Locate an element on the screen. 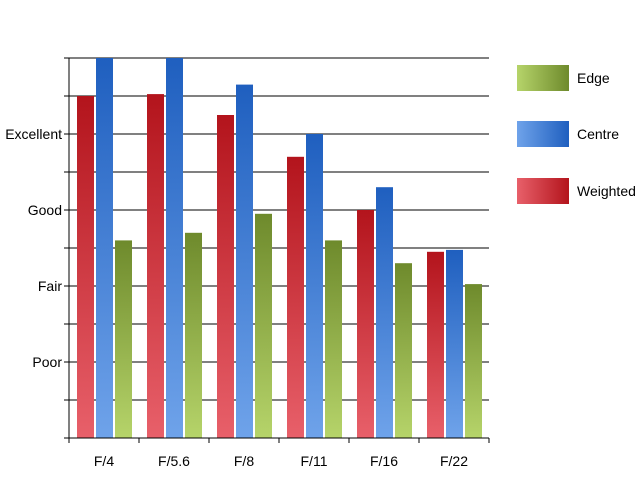 The width and height of the screenshot is (640, 480). legend-label-centre: Centre is located at coordinates (598, 134).